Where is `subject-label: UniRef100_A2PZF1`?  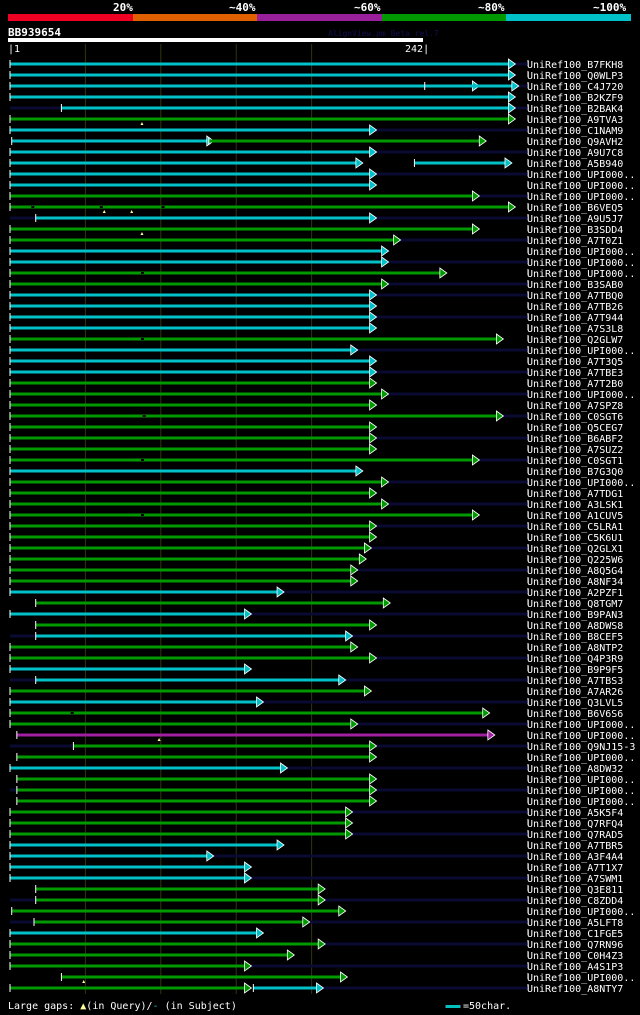
subject-label: UniRef100_A2PZF1 is located at coordinates (575, 593).